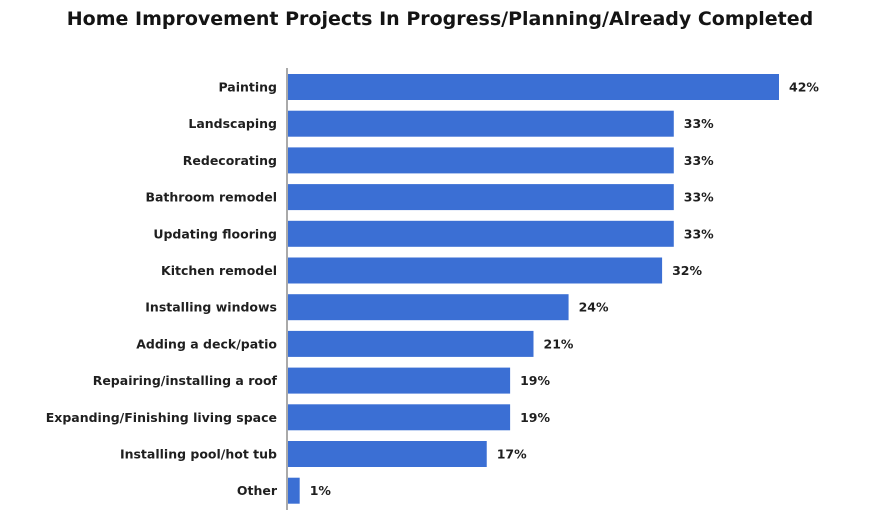 The height and width of the screenshot is (524, 880). What do you see at coordinates (215, 233) in the screenshot?
I see `category-label: Updating flooring` at bounding box center [215, 233].